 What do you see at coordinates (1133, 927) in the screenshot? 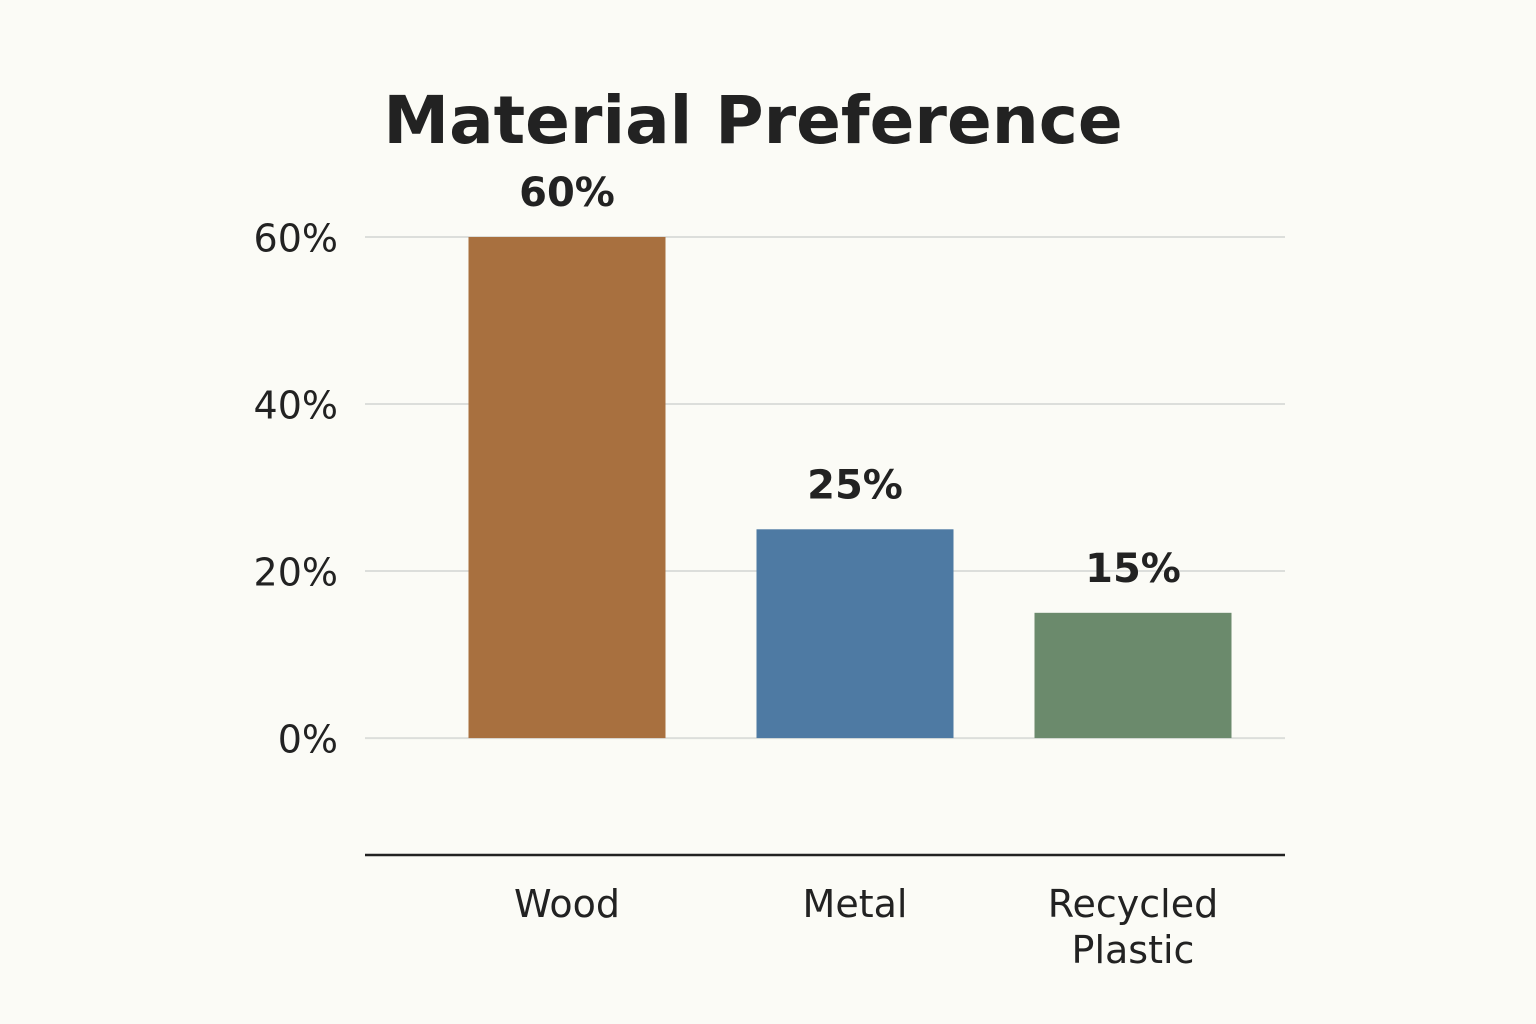
I see `x-tick-label: Recycled Plastic` at bounding box center [1133, 927].